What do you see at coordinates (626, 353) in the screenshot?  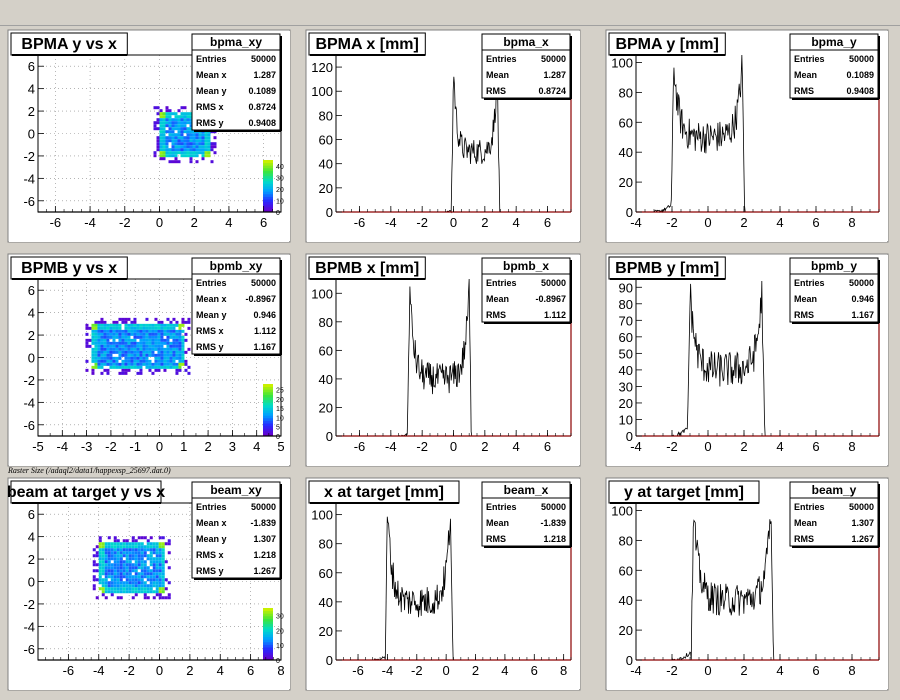 I see `y-tick-label: 50` at bounding box center [626, 353].